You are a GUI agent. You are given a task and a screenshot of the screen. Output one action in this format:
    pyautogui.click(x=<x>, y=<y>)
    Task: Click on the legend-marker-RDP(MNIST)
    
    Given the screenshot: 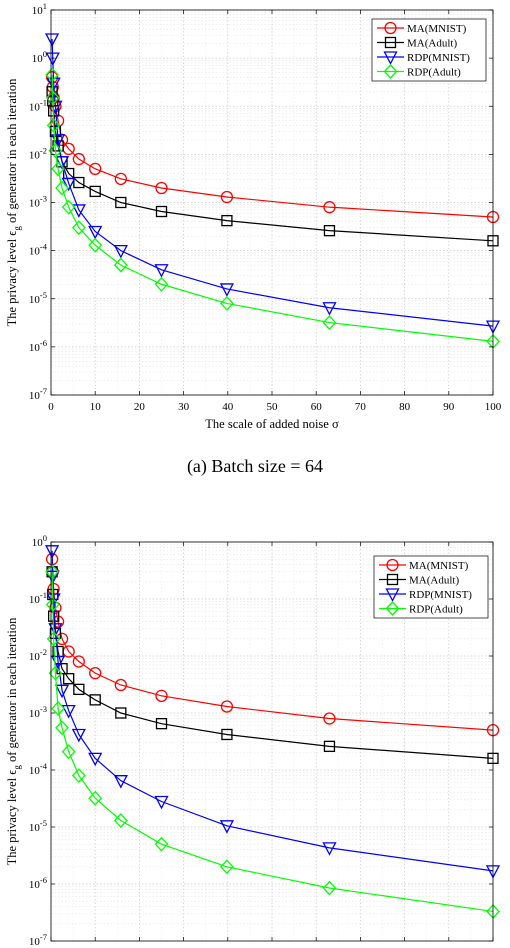 What is the action you would take?
    pyautogui.click(x=392, y=595)
    